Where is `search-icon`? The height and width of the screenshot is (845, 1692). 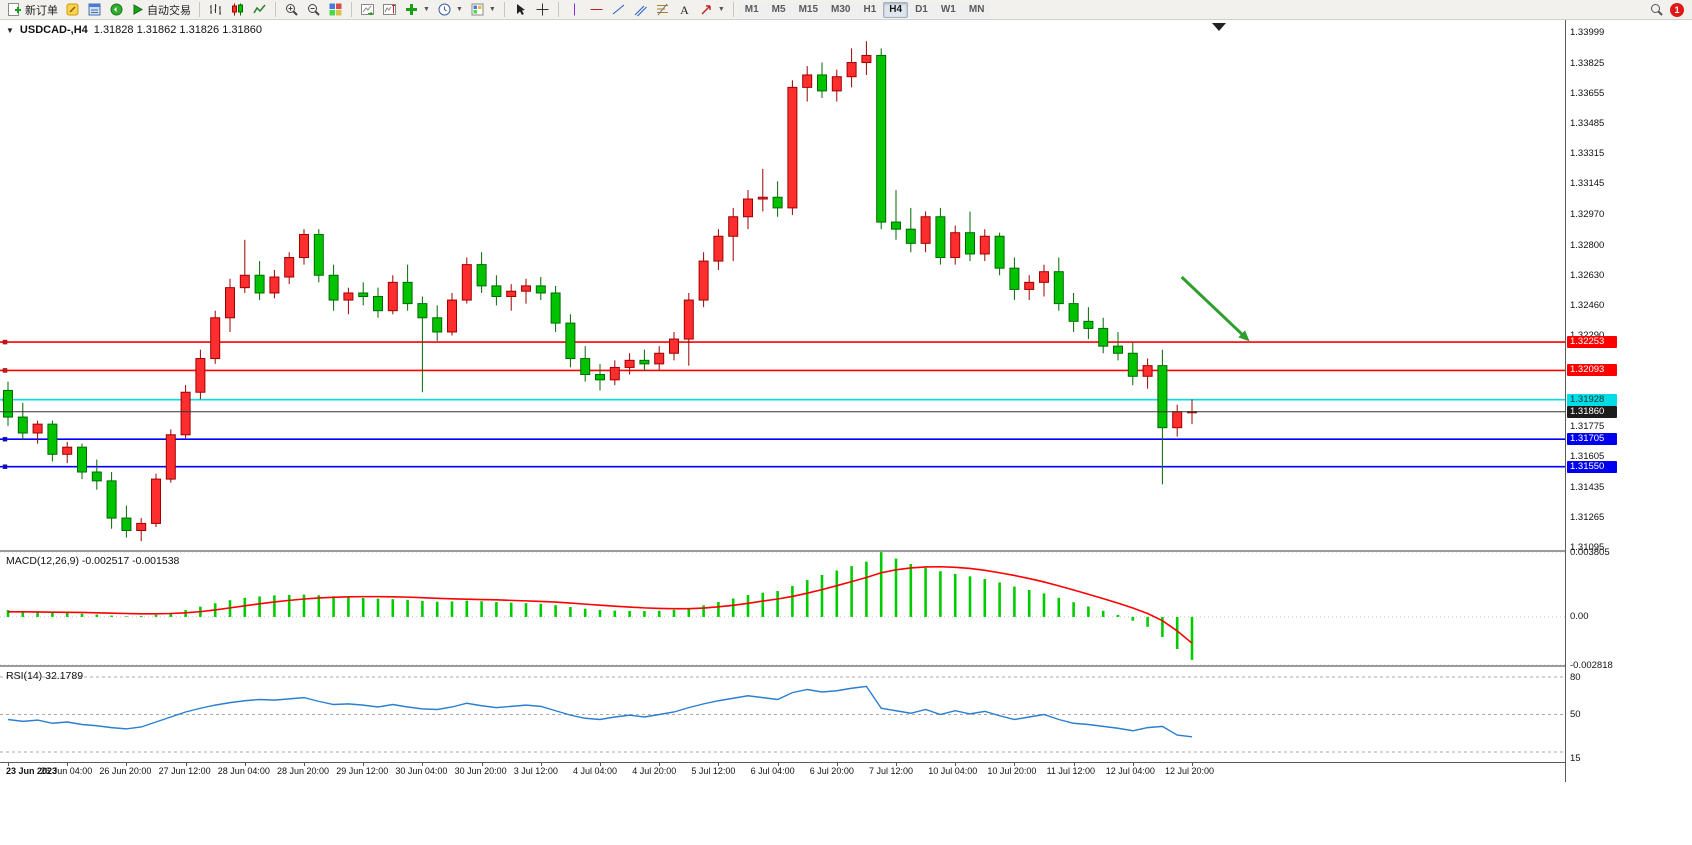
search-icon is located at coordinates (1656, 9).